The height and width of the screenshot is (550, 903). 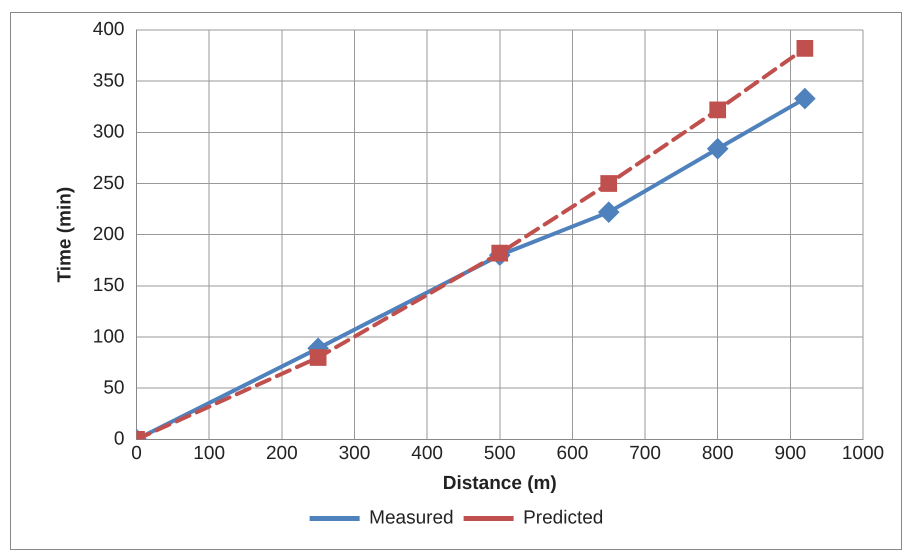 What do you see at coordinates (790, 453) in the screenshot?
I see `x-tick-label: 900` at bounding box center [790, 453].